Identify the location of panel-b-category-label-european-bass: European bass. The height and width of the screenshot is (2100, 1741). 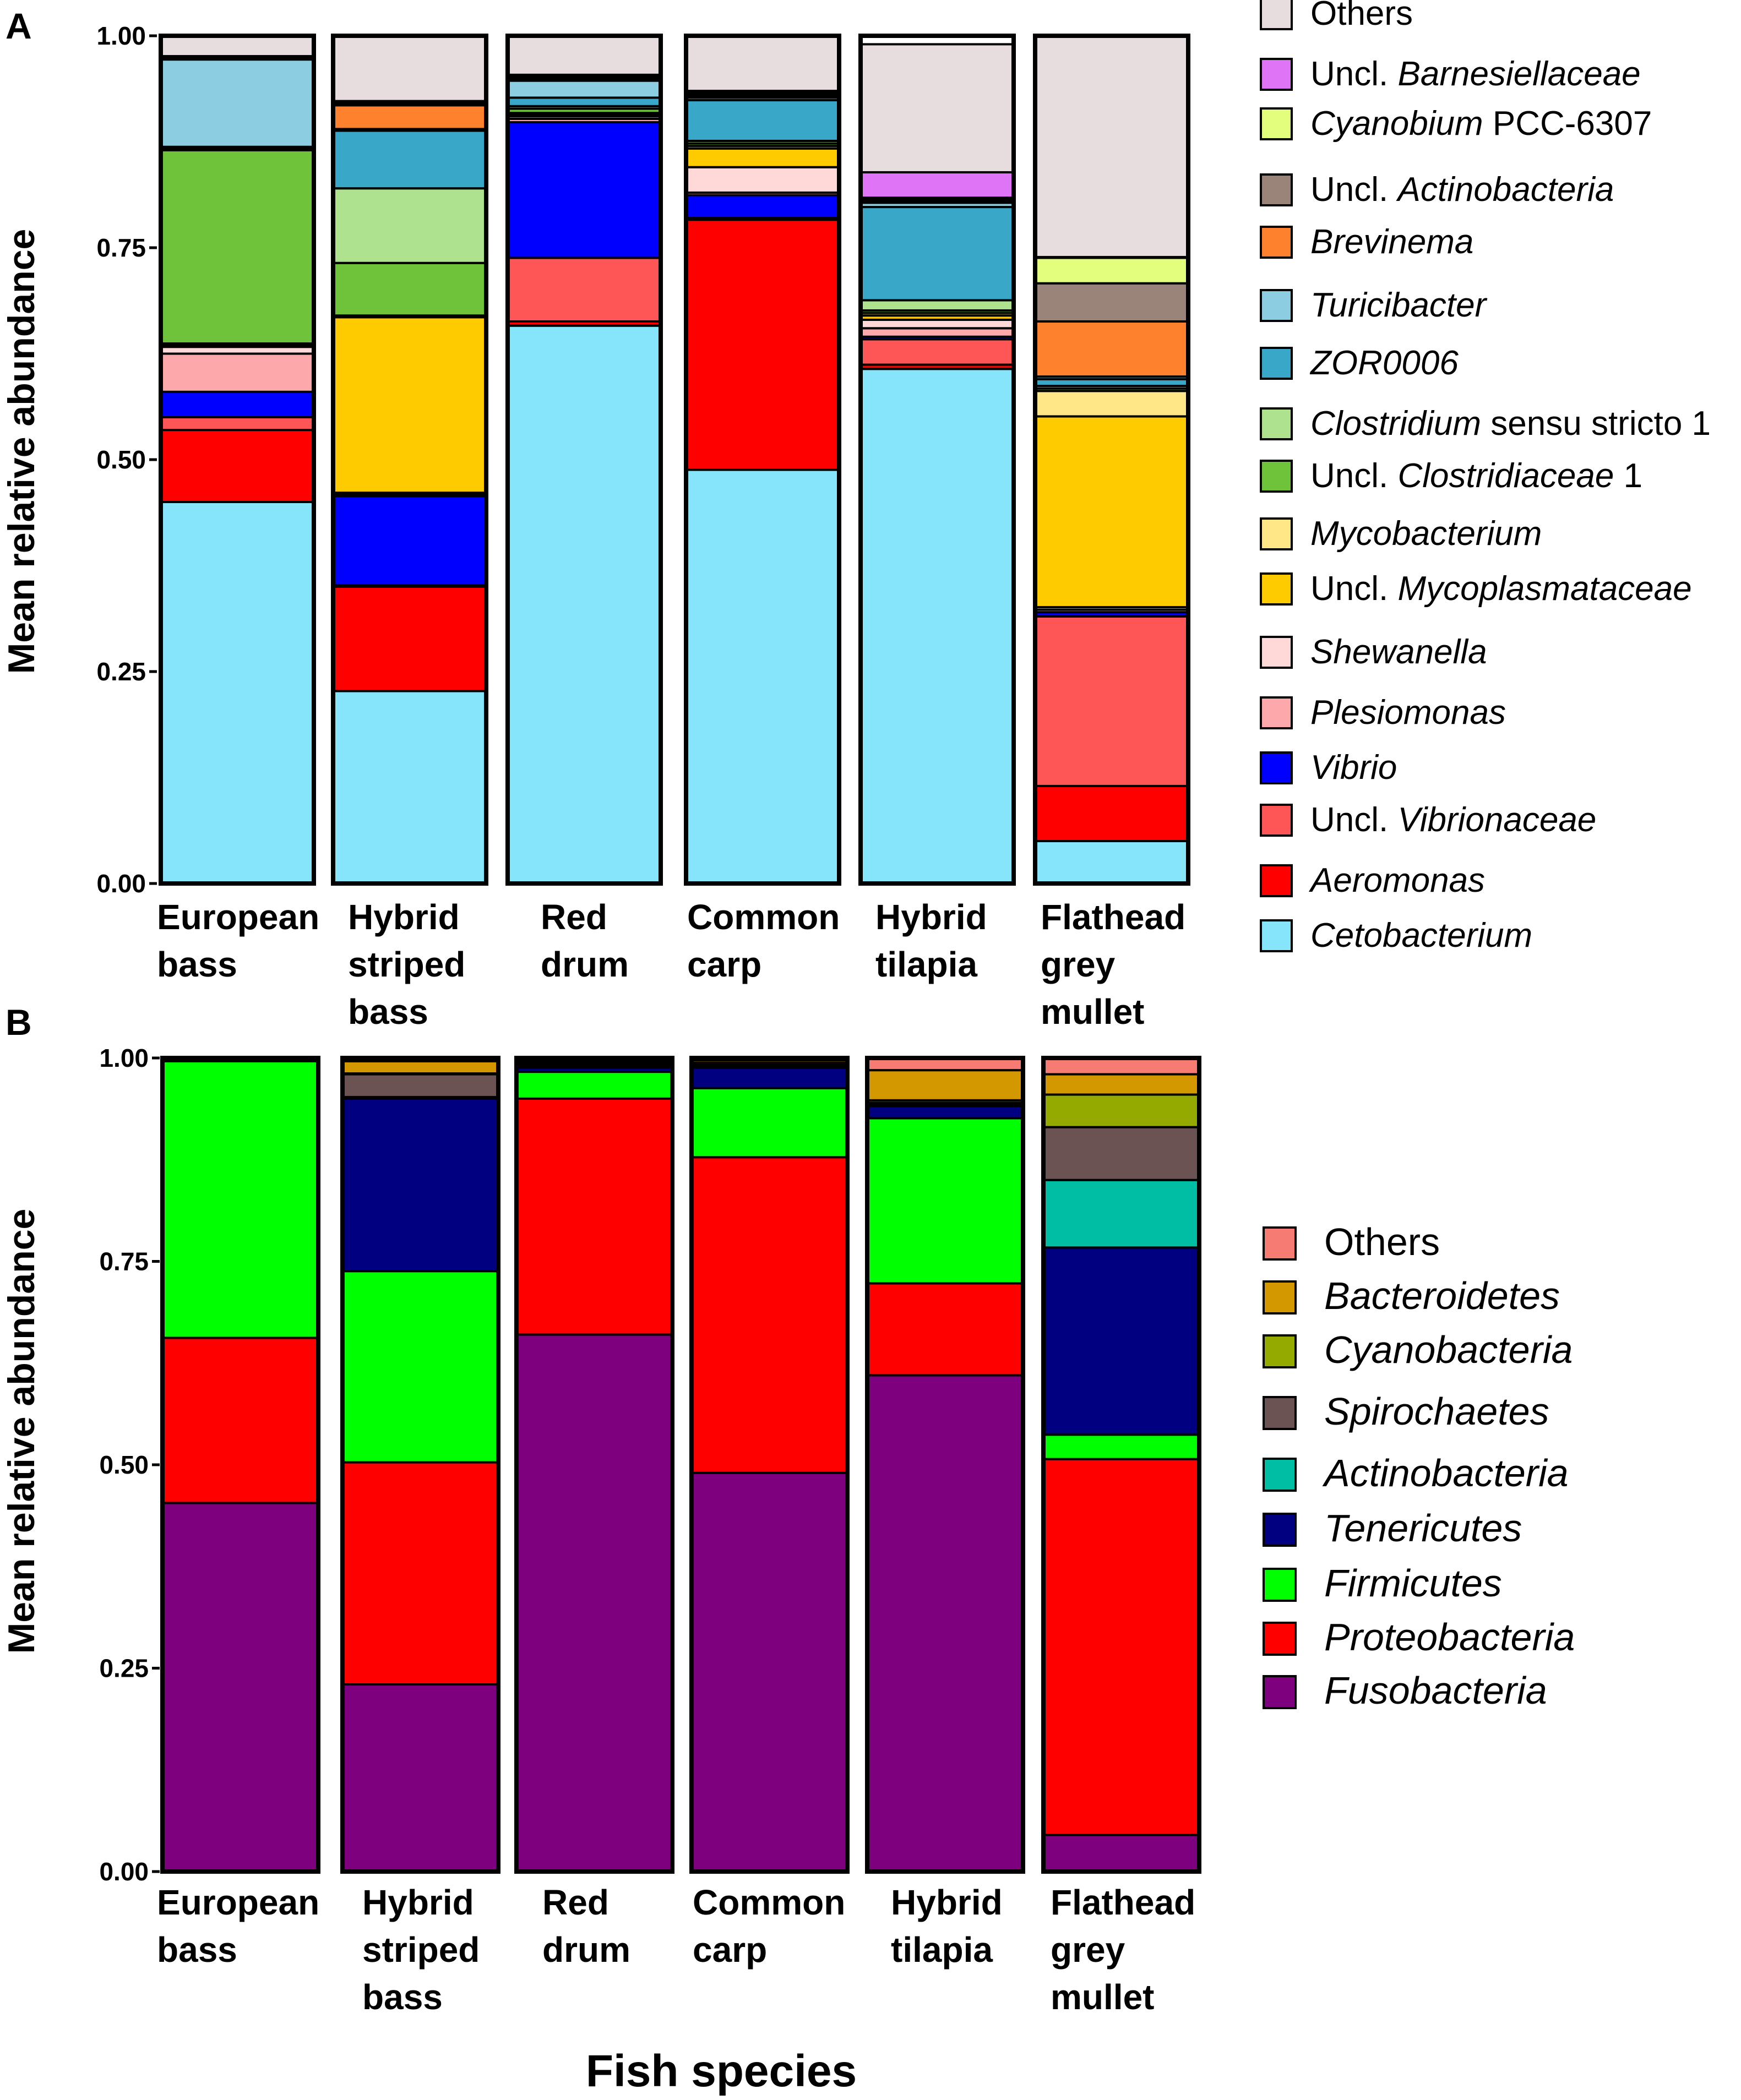
(238, 1927).